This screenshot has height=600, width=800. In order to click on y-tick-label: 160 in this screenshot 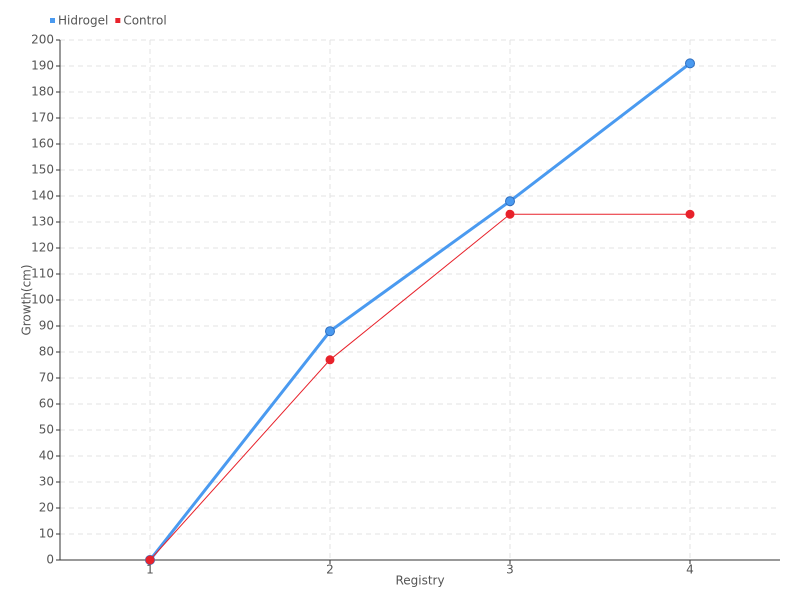, I will do `click(42, 144)`.